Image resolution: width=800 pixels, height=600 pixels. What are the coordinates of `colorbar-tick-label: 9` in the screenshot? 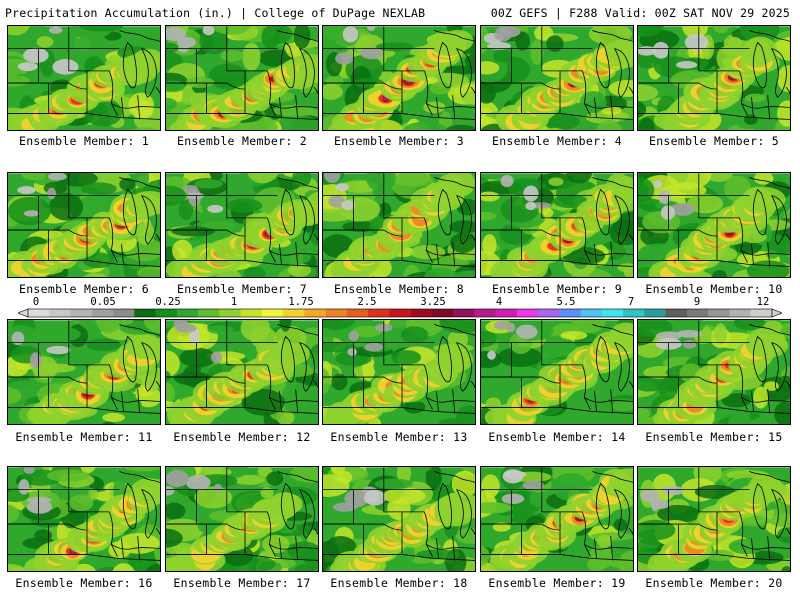 It's located at (697, 302).